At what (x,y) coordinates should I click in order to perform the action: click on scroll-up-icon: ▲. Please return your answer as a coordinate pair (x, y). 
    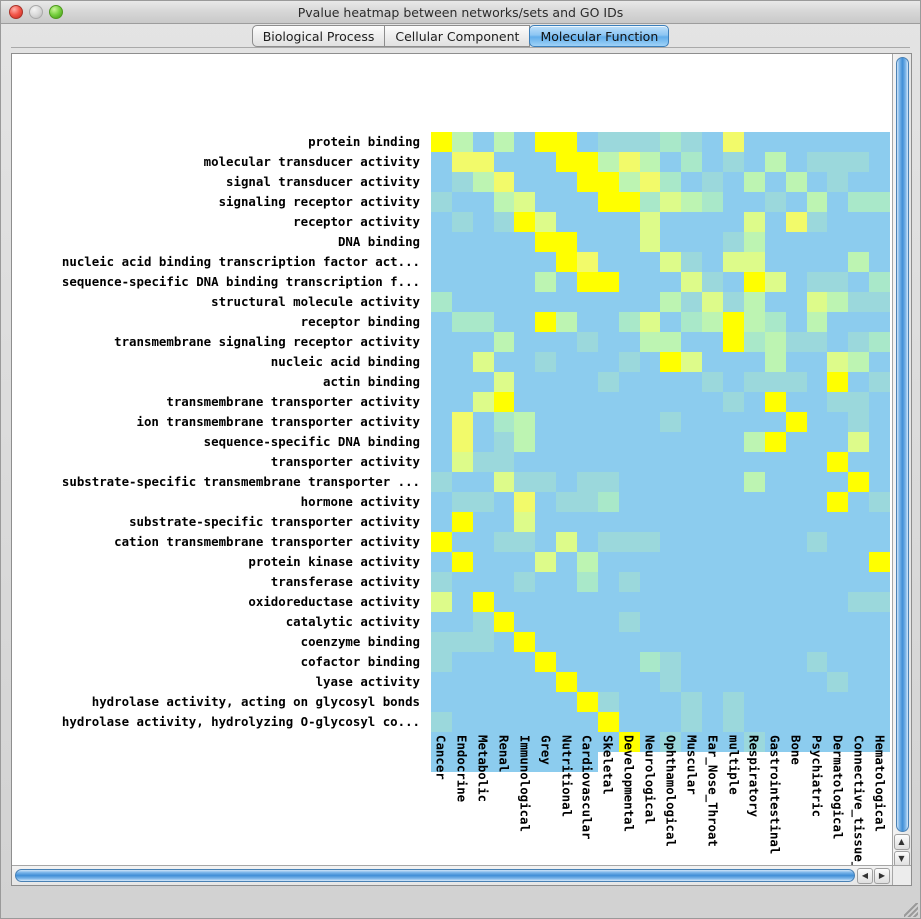
    Looking at the image, I should click on (901, 842).